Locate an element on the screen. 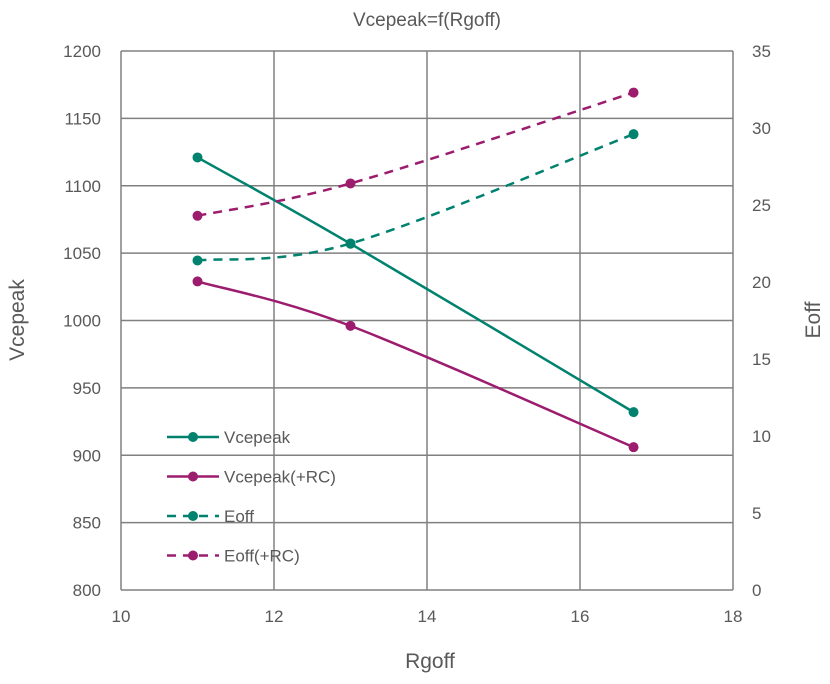 The height and width of the screenshot is (684, 830). y2-tick-label: 5 is located at coordinates (756, 513).